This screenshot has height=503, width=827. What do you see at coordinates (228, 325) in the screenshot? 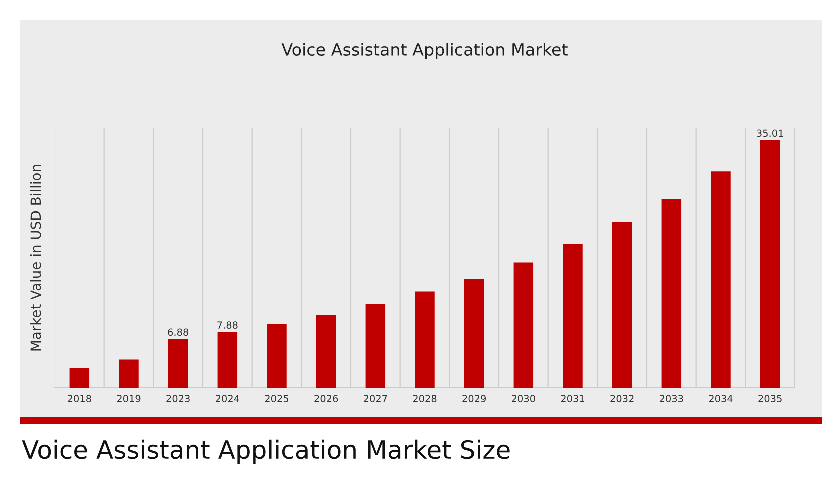
I see `data-label: 7.88` at bounding box center [228, 325].